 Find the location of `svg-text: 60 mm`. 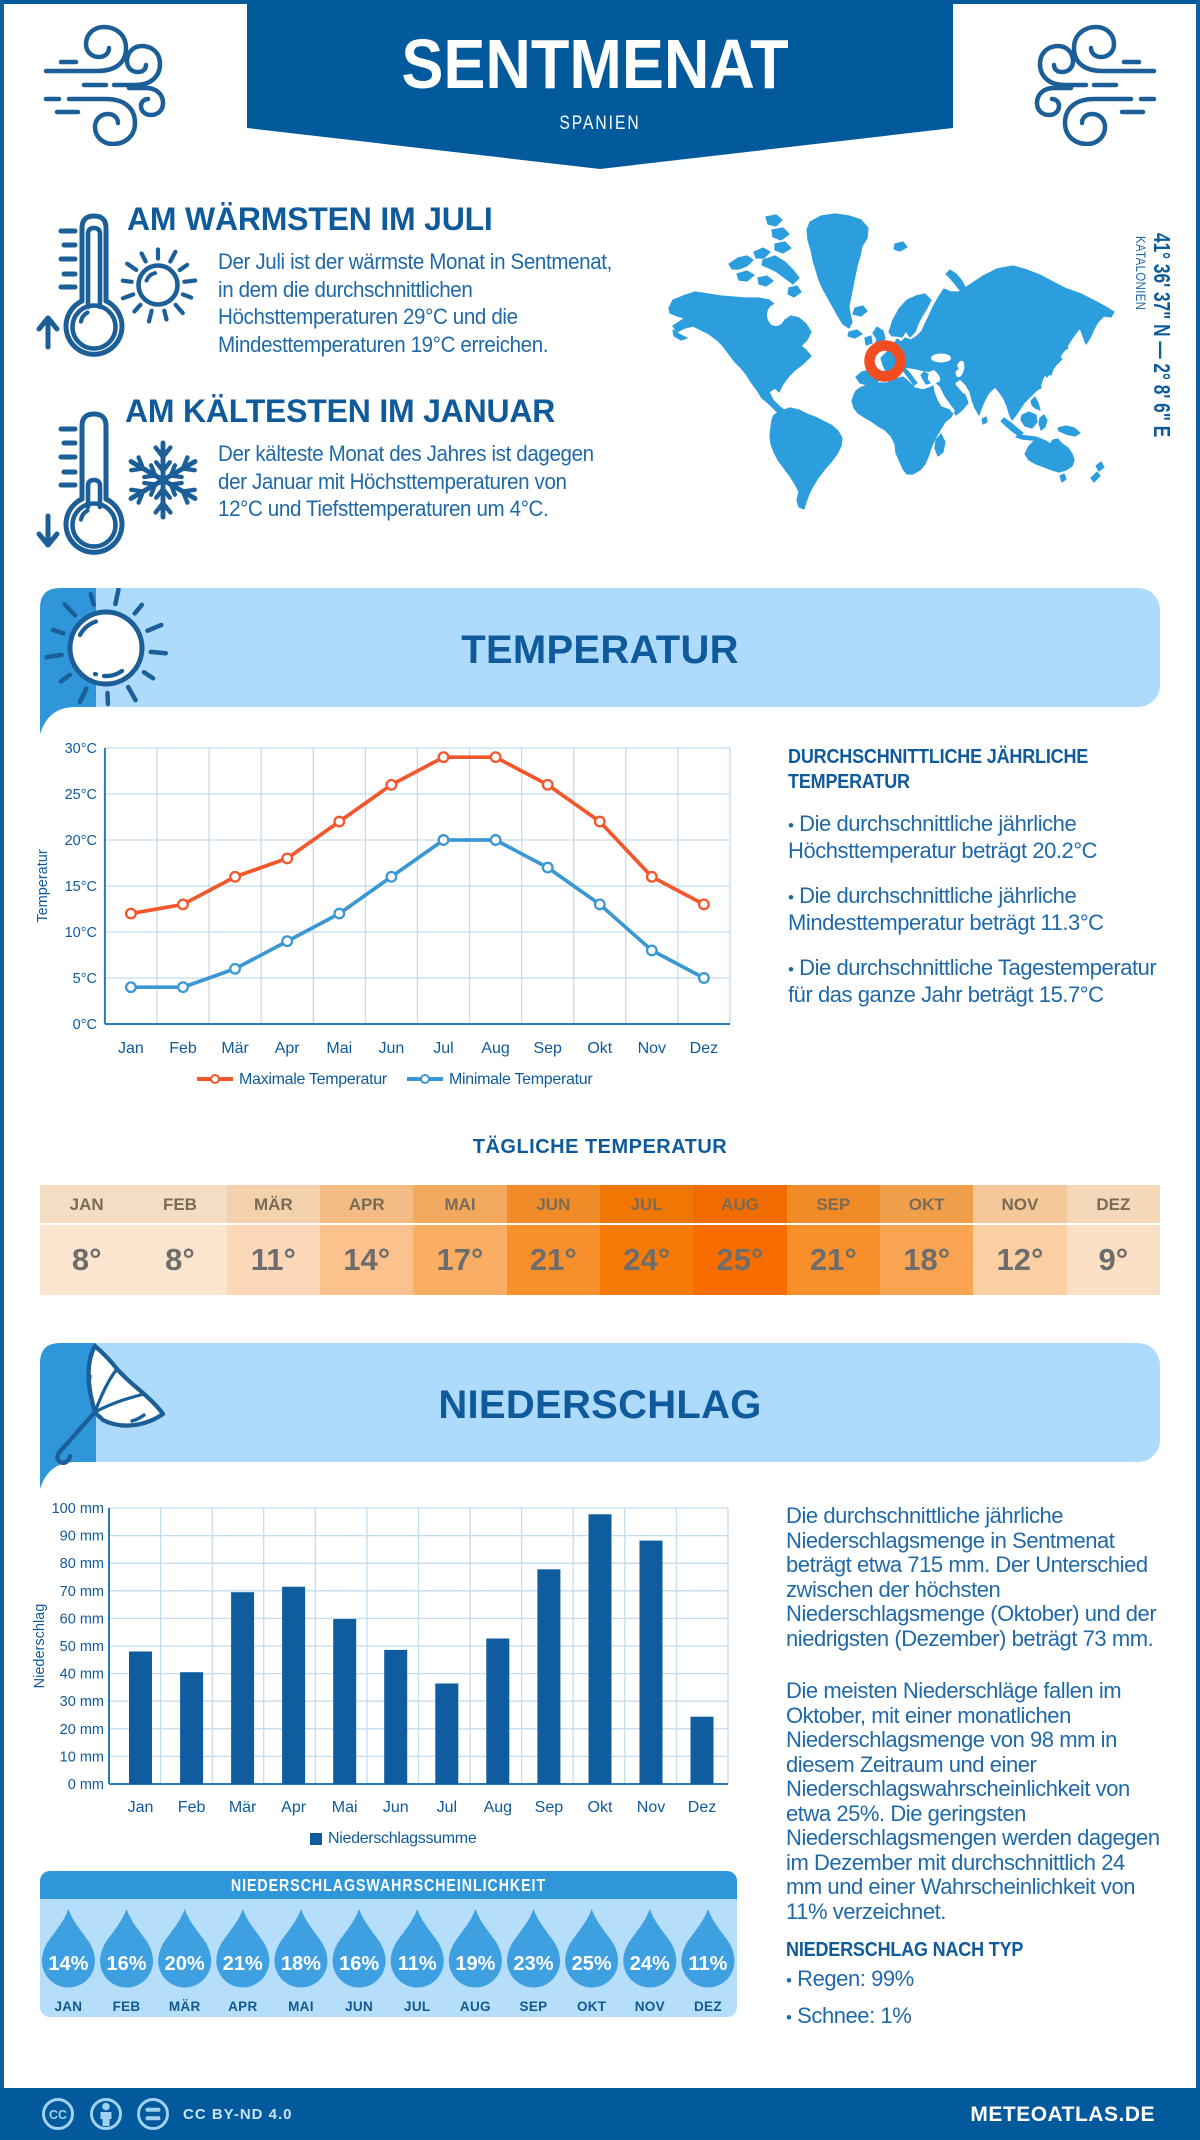

svg-text: 60 mm is located at coordinates (82, 1619).